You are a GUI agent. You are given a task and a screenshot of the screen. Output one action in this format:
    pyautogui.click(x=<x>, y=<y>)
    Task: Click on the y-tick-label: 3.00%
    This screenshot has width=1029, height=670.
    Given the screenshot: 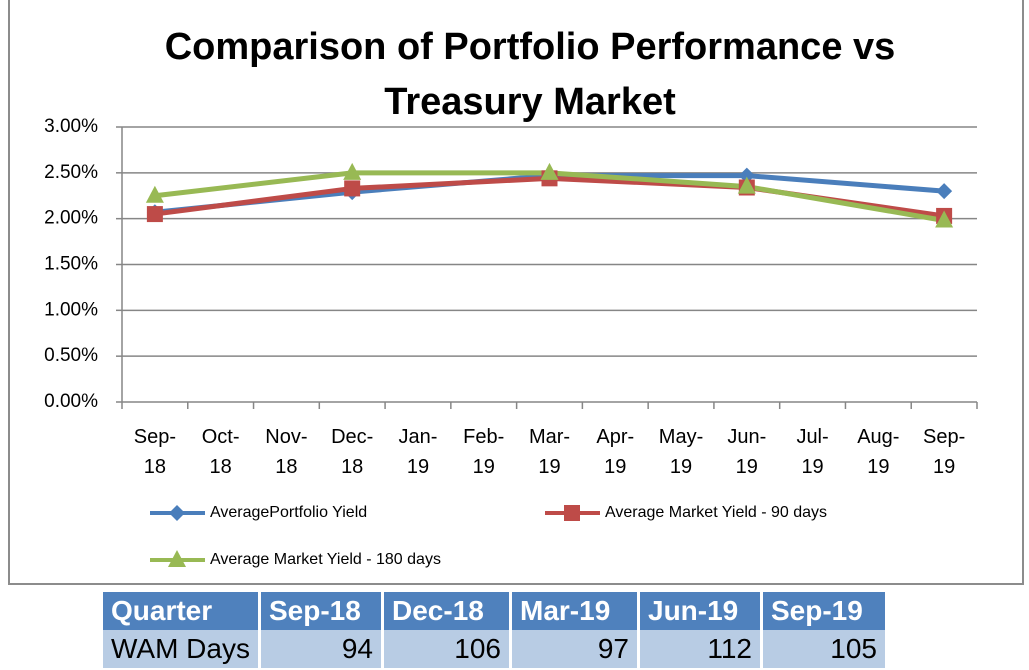 What is the action you would take?
    pyautogui.click(x=71, y=126)
    